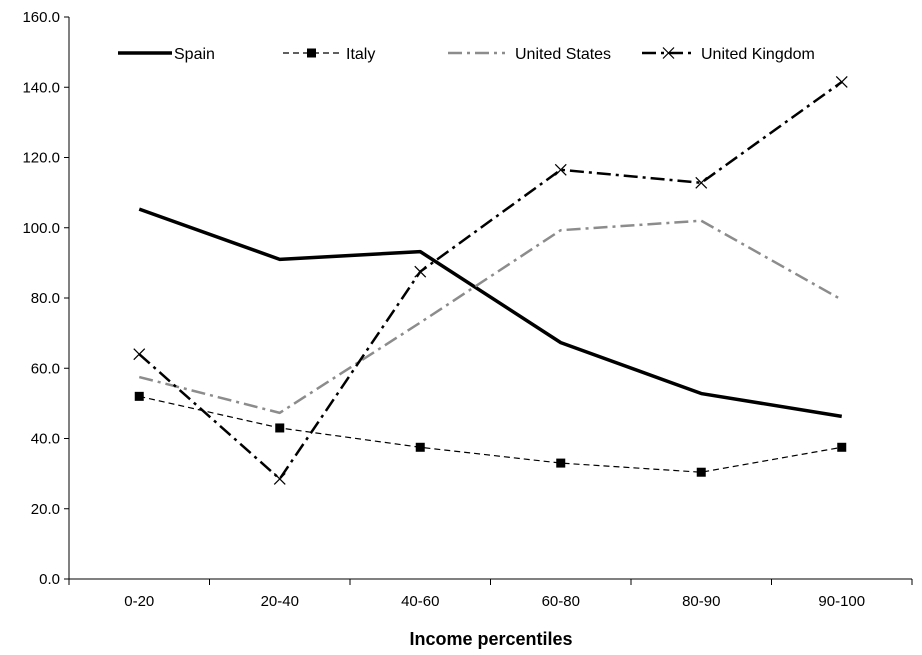 Image resolution: width=922 pixels, height=655 pixels. I want to click on legend-label: United States, so click(563, 54).